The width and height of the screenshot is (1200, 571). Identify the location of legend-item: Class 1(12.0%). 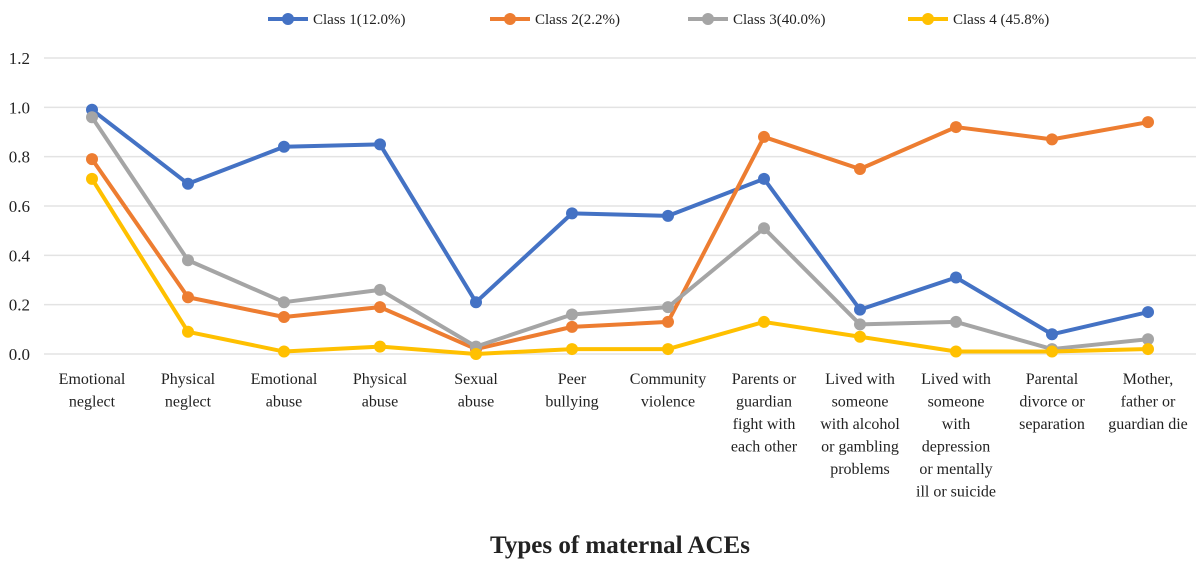
(337, 20).